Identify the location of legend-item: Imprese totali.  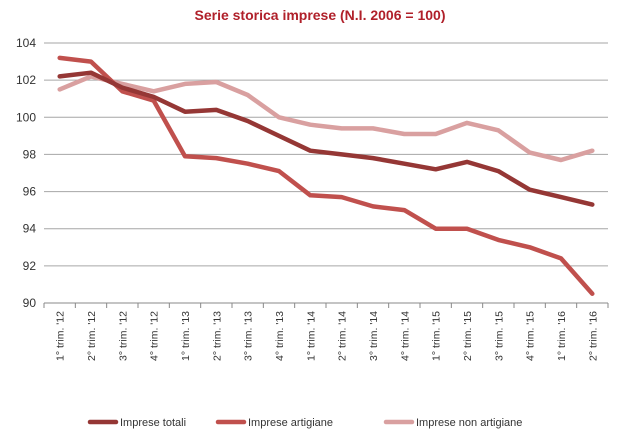
(136, 423).